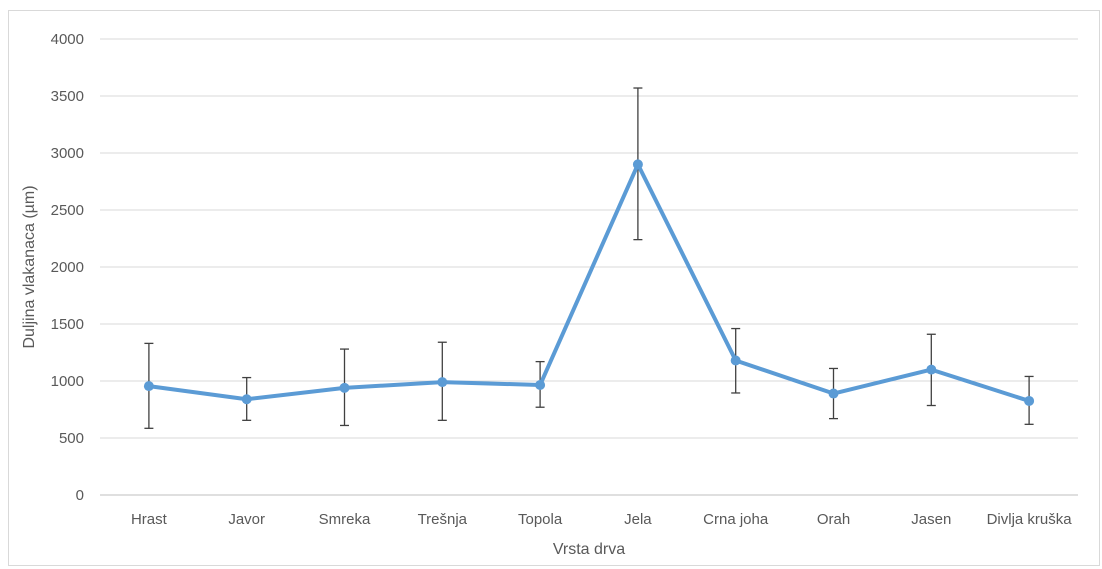 The width and height of the screenshot is (1102, 569). Describe the element at coordinates (29, 266) in the screenshot. I see `y-axis-title: Duljina vlakanaca (µm)` at that location.